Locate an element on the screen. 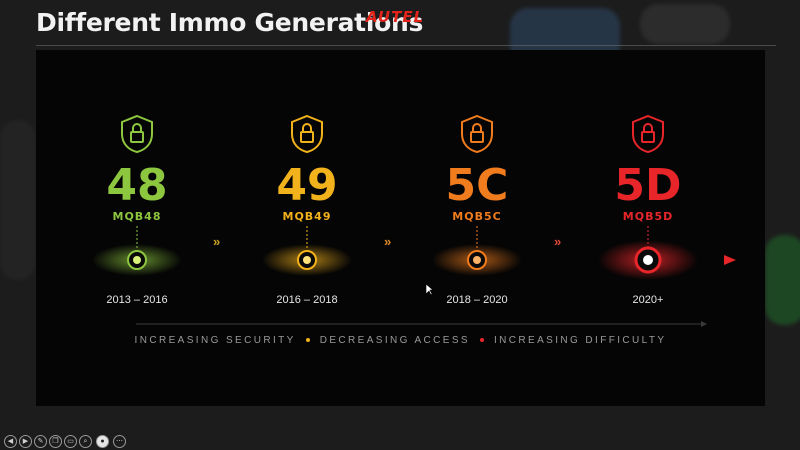 This screenshot has width=800, height=450. more-icon: ⋯ is located at coordinates (119, 441).